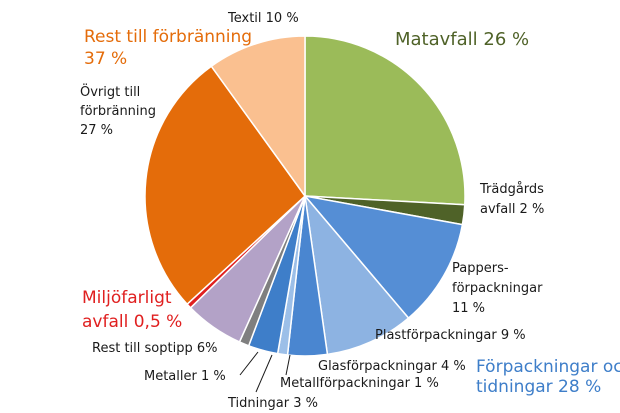 The height and width of the screenshot is (413, 620). I want to click on label-ovrigt-line2: förbränning, so click(118, 111).